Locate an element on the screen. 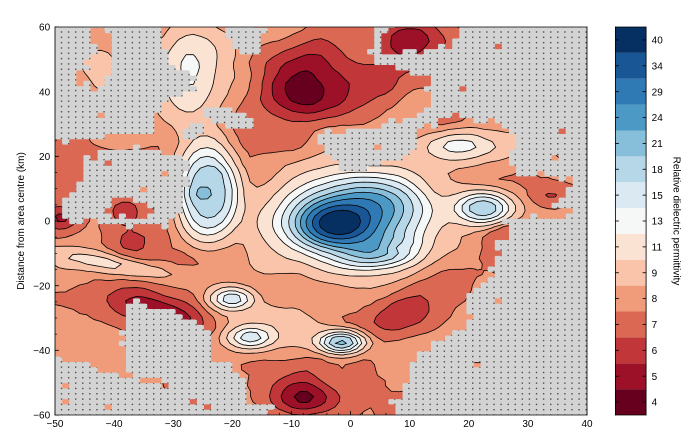  svg-text: −30 is located at coordinates (173, 424).